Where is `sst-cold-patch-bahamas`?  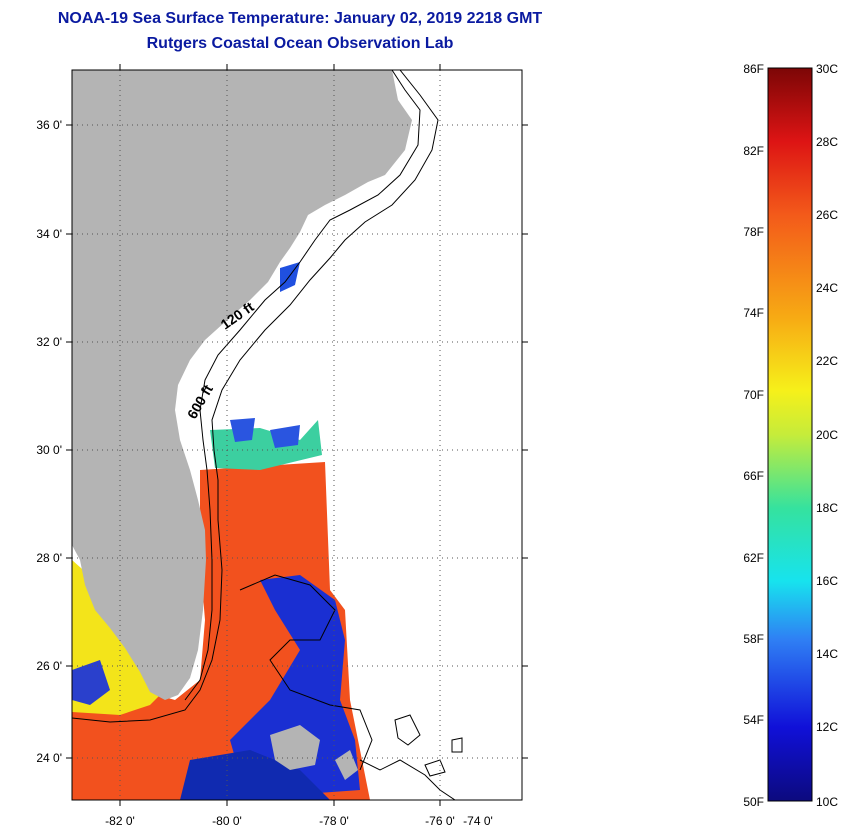
sst-cold-patch-bahamas is located at coordinates (295, 685).